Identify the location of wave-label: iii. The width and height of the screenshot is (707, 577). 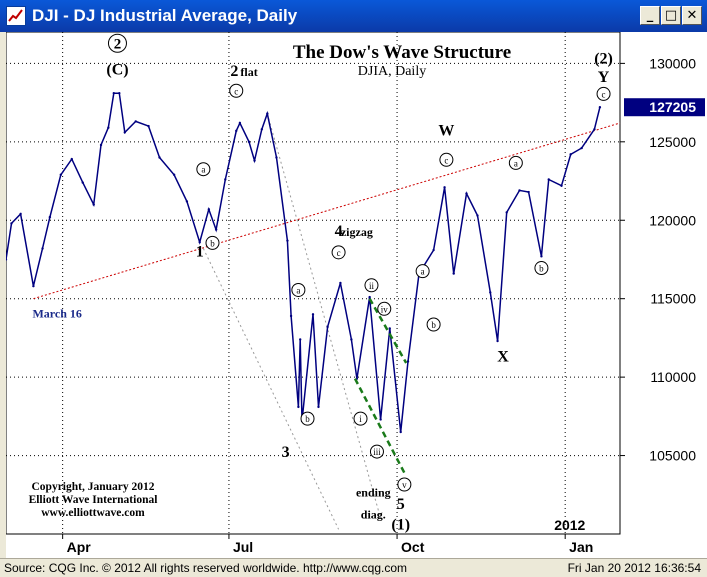
(377, 452).